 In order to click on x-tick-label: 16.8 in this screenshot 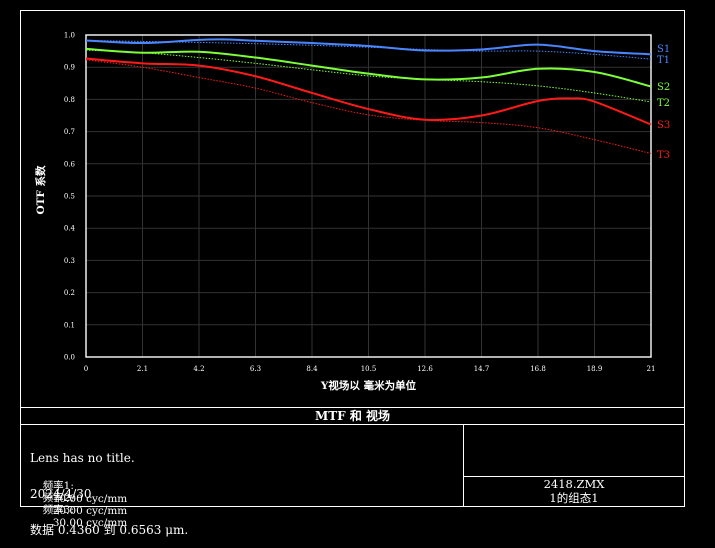, I will do `click(538, 369)`.